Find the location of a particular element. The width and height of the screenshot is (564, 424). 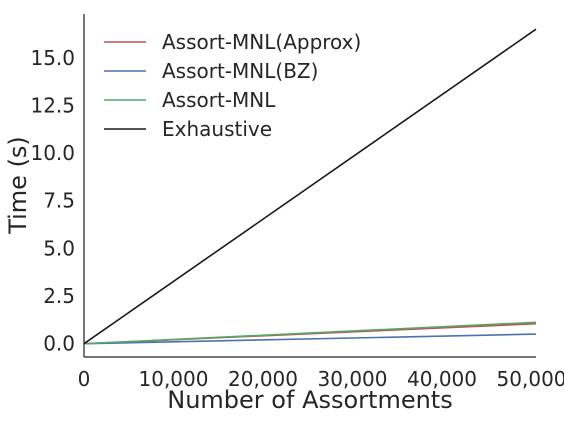

legend-label-4: Exhaustive is located at coordinates (217, 129).